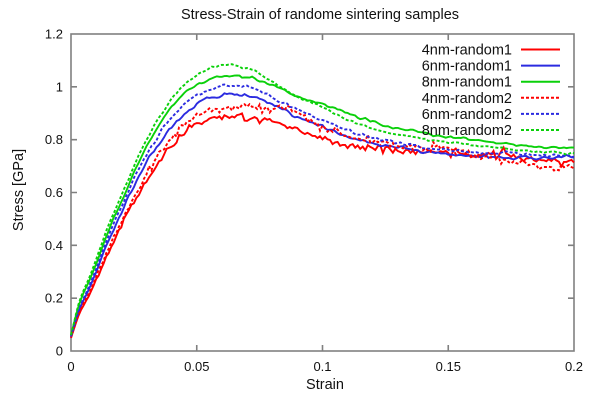 This screenshot has width=600, height=405. What do you see at coordinates (322, 366) in the screenshot?
I see `svg-text: 0.1` at bounding box center [322, 366].